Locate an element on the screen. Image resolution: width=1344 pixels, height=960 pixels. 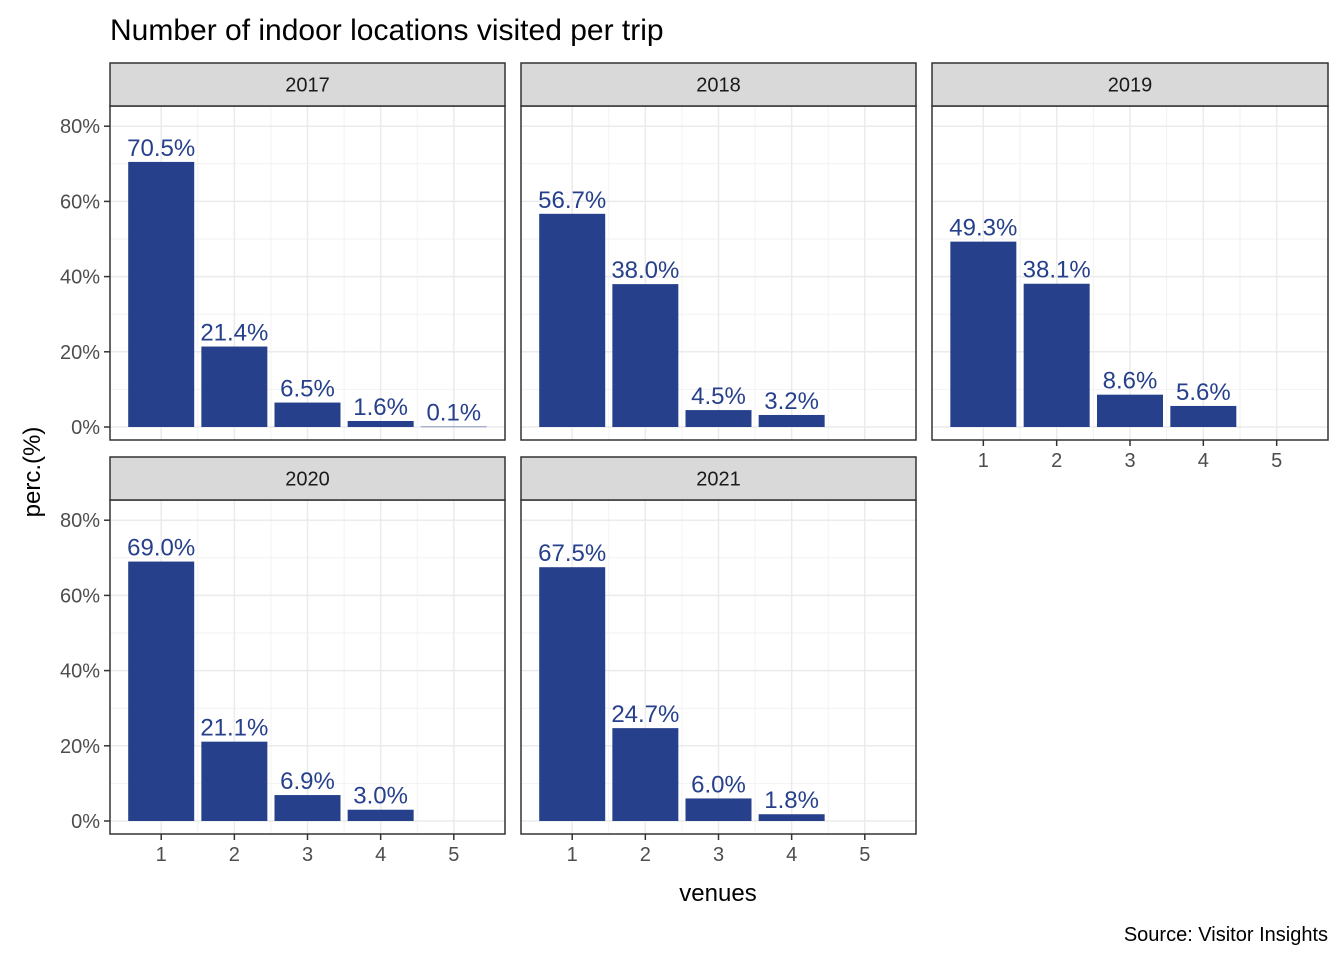
facet-panel-2019: 49.3%38.1% 8.6% 5.6% 2019 1 2 3 4 5 is located at coordinates (1130, 267).